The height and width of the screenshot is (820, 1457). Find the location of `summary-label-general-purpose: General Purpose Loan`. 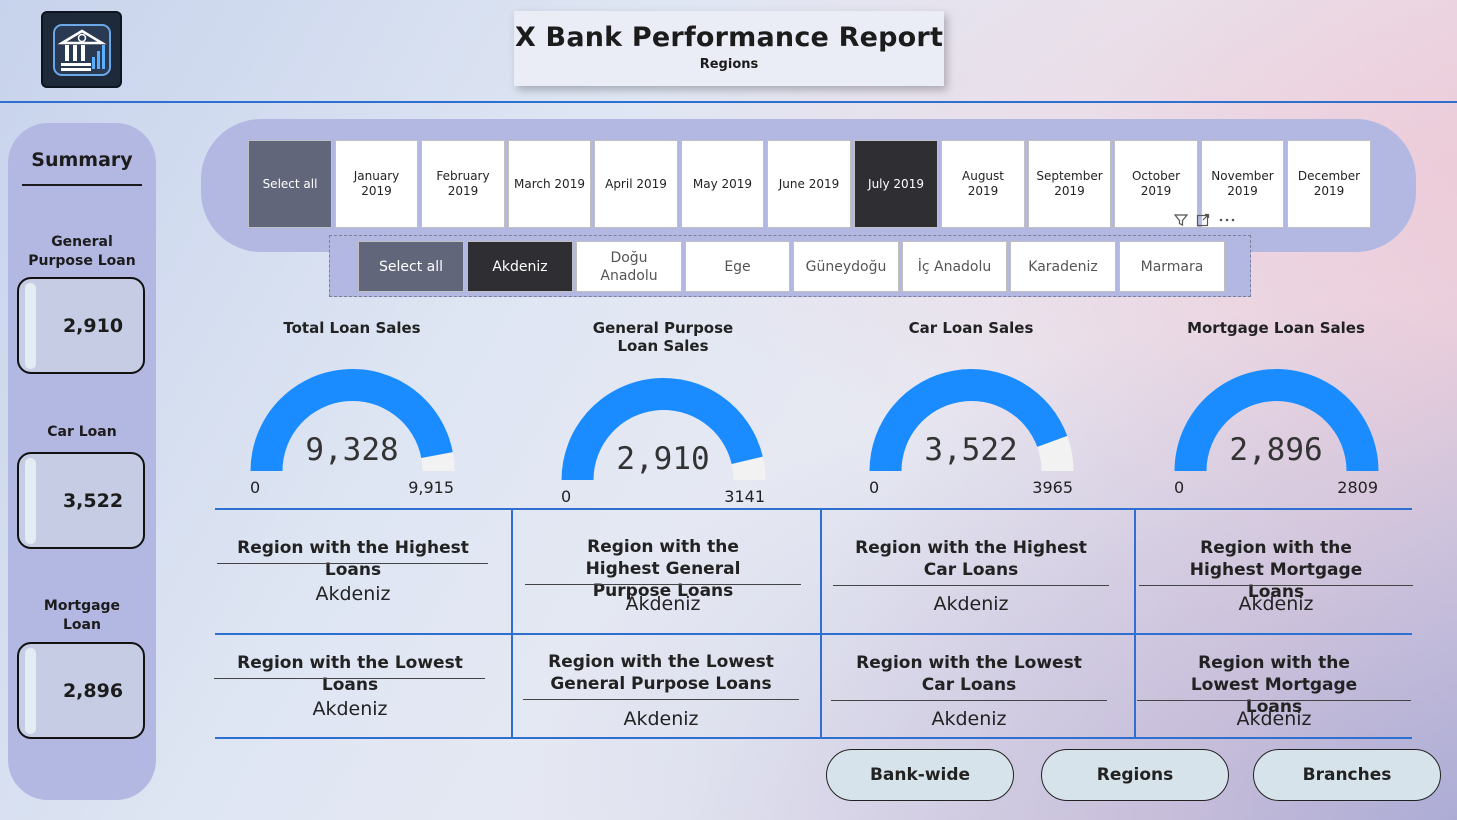

summary-label-general-purpose: General Purpose Loan is located at coordinates (82, 251).